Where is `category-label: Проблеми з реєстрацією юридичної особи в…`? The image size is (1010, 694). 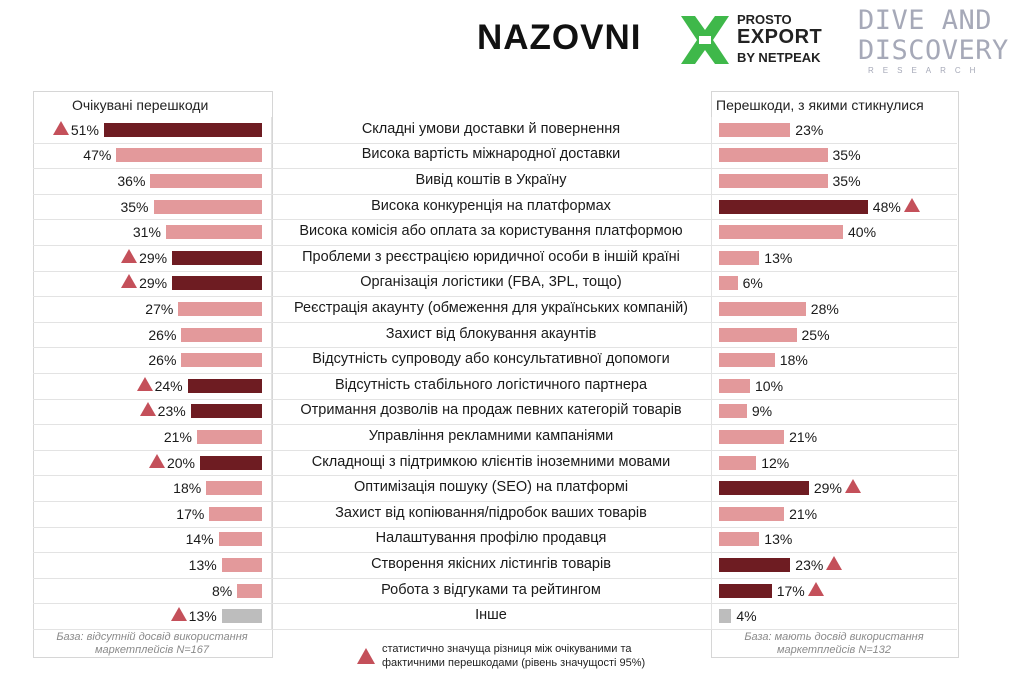
category-label: Проблеми з реєстрацією юридичної особи в… is located at coordinates (491, 256).